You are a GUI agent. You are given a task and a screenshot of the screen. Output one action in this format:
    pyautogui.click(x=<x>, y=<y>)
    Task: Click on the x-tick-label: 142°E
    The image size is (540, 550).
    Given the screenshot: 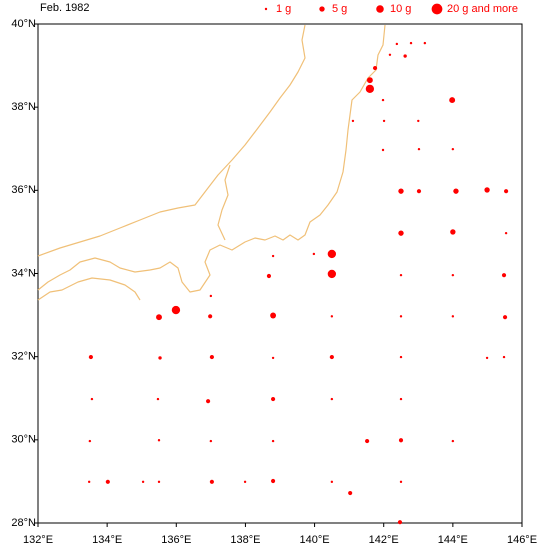 What is the action you would take?
    pyautogui.click(x=384, y=540)
    